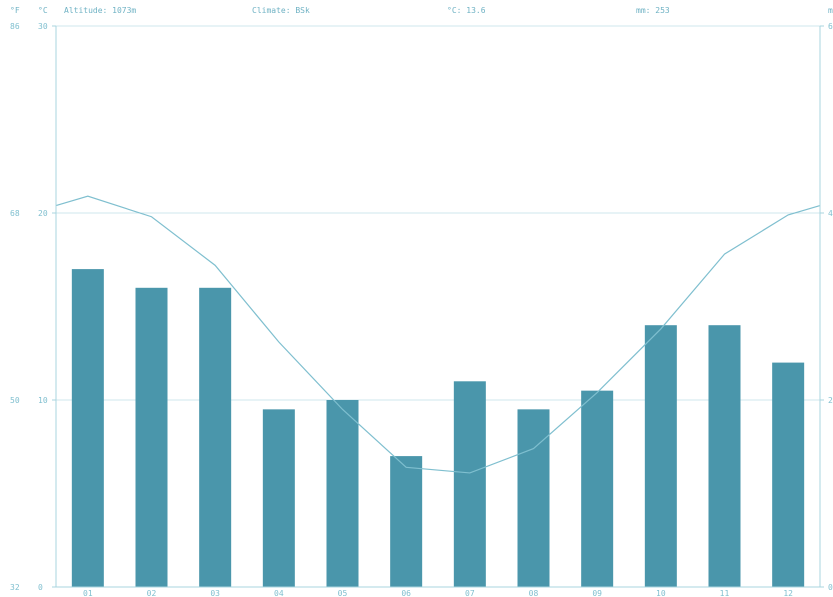 The image size is (833, 597). Describe the element at coordinates (43, 26) in the screenshot. I see `y-tick-label-celsius: 30` at that location.